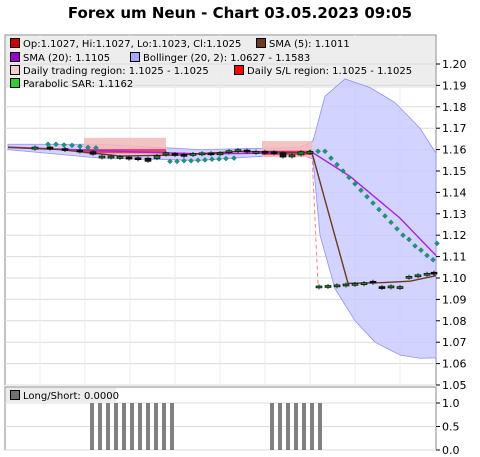  Describe the element at coordinates (454, 235) in the screenshot. I see `y-tick-label: 1.12` at that location.